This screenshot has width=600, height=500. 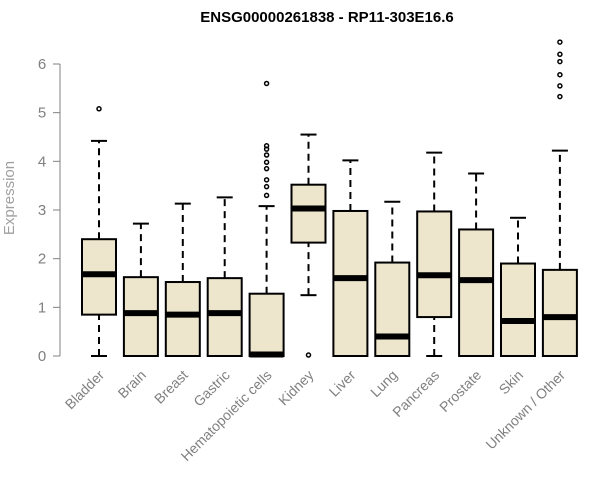 What do you see at coordinates (42, 210) in the screenshot?
I see `y-tick-label: 3` at bounding box center [42, 210].